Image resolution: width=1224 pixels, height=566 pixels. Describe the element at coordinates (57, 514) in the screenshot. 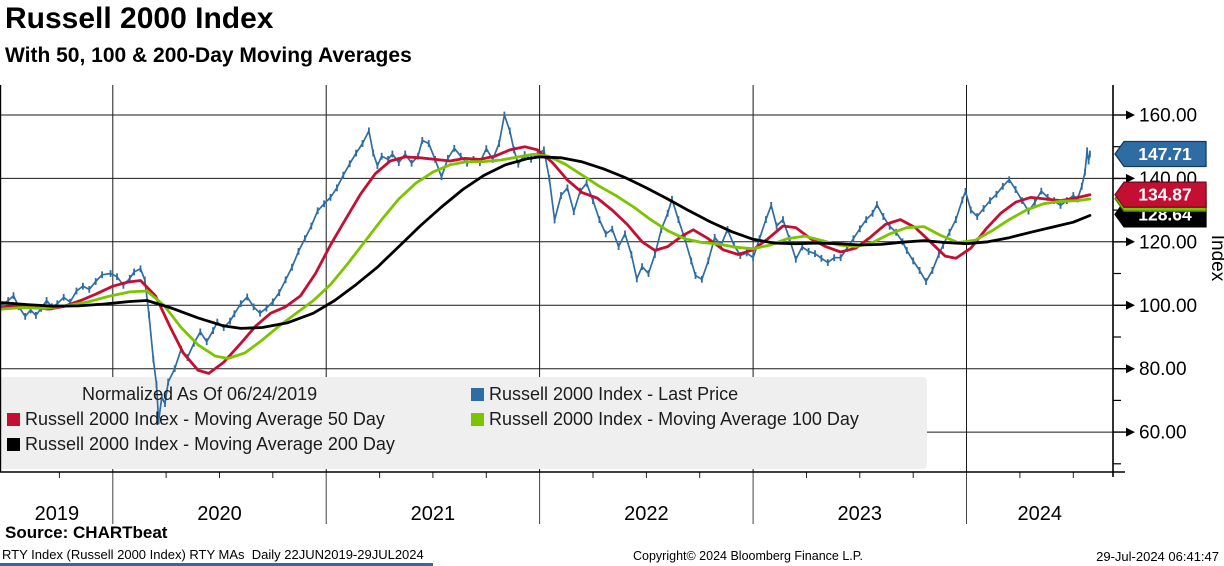

I see `x-year-label: 2019` at that location.